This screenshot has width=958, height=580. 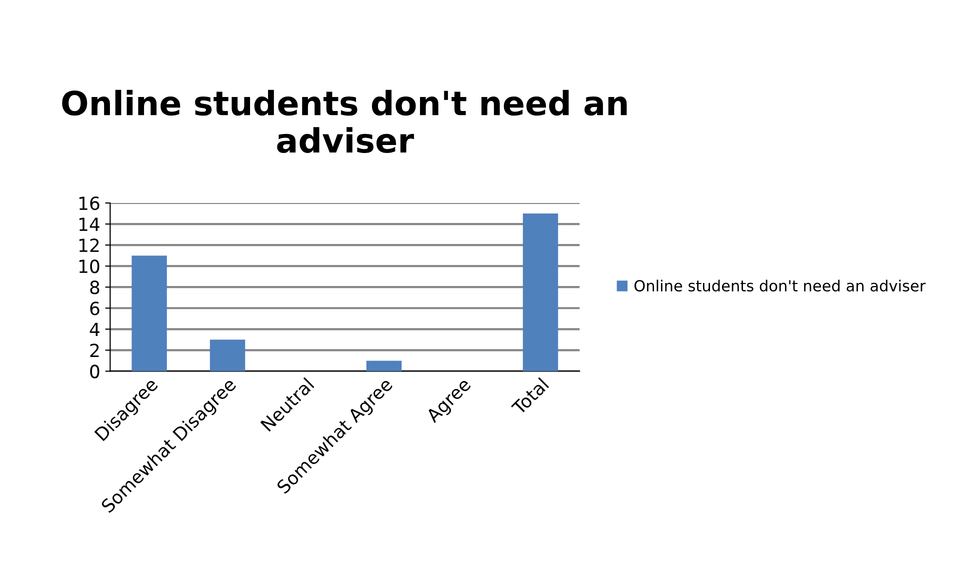 I want to click on y-tick-label: 4, so click(x=95, y=329).